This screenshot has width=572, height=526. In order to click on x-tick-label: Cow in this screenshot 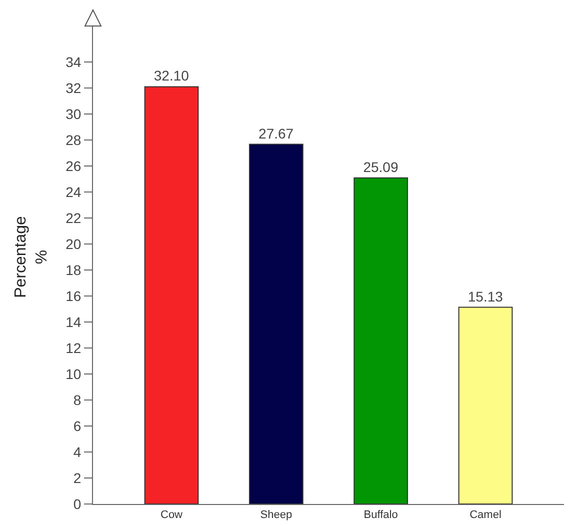, I will do `click(171, 515)`.